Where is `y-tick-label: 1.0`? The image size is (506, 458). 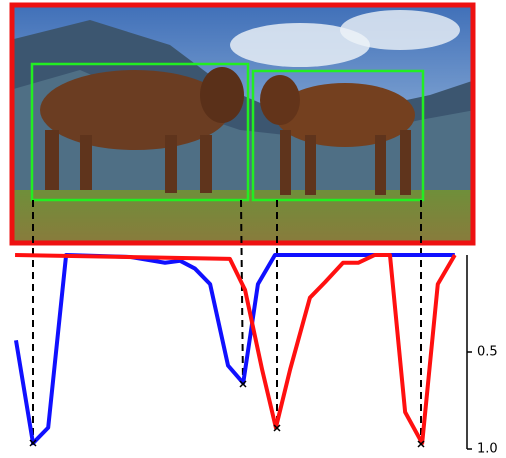 y-tick-label: 1.0 is located at coordinates (487, 449).